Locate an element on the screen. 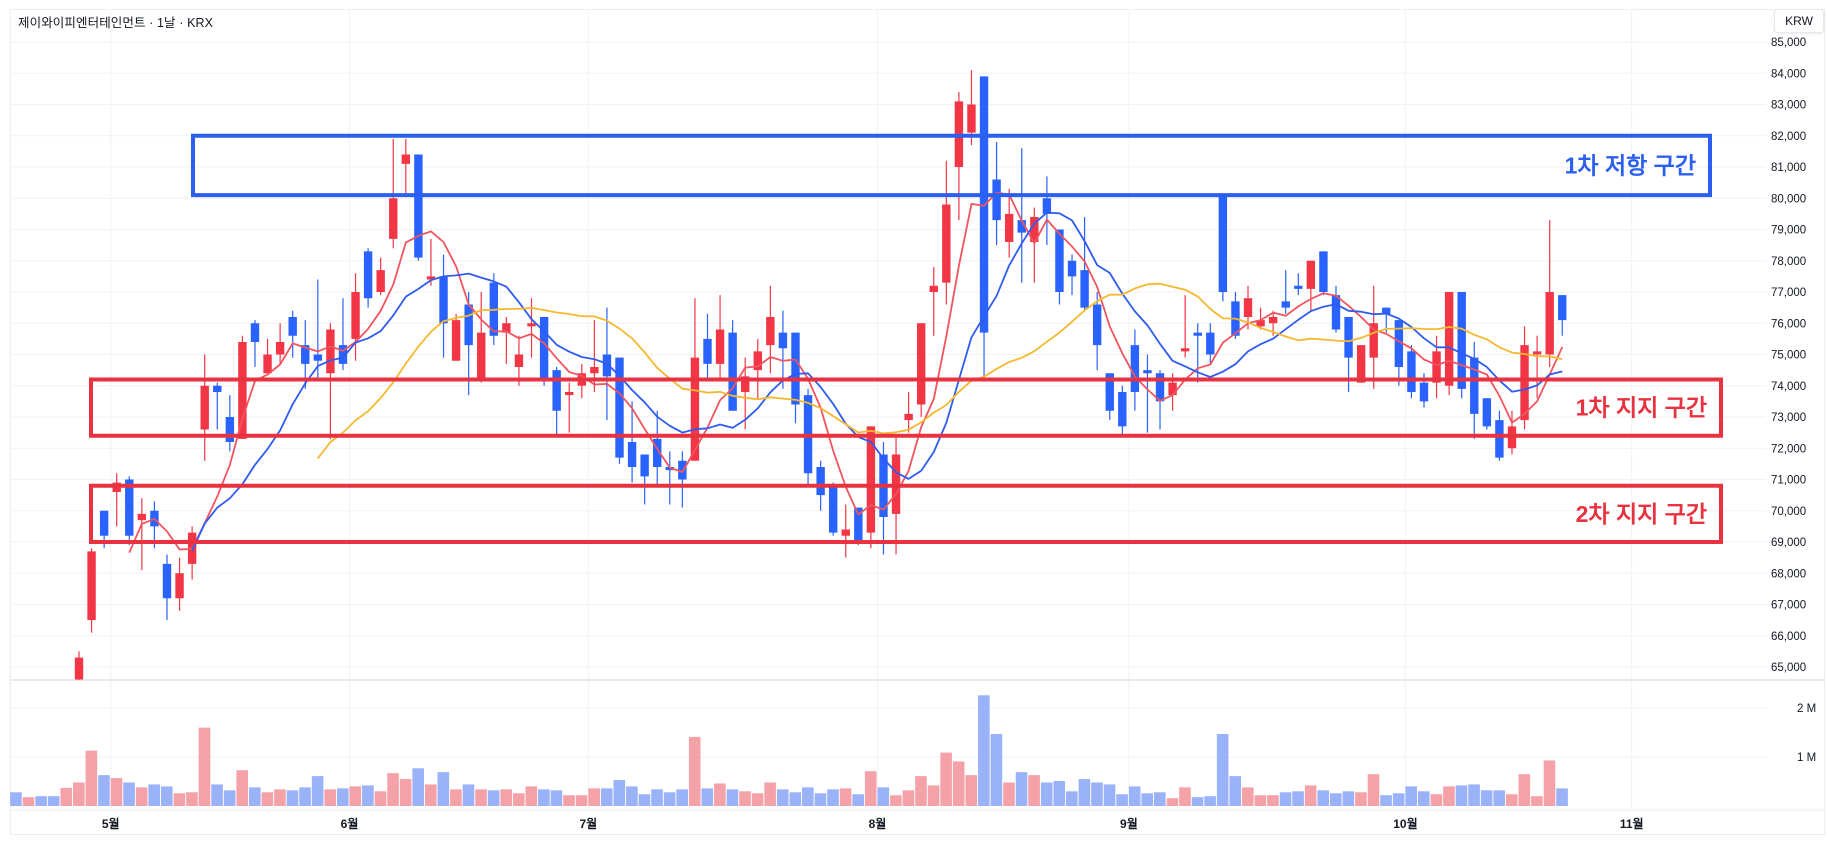  volume-tick-label: 2 M is located at coordinates (1806, 709).